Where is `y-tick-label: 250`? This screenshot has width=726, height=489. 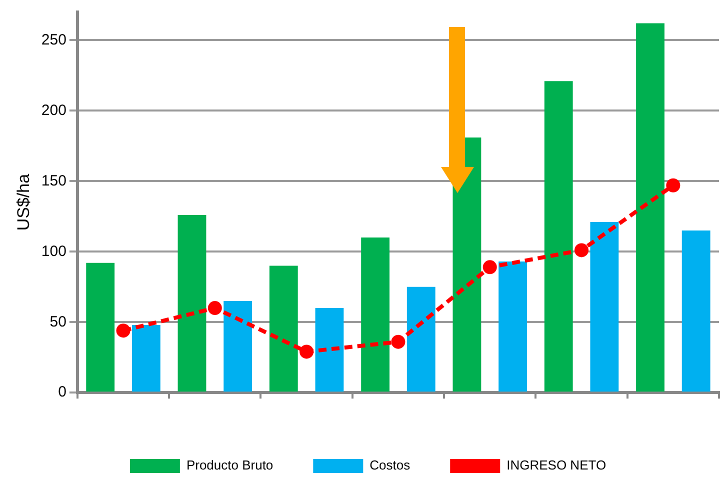
y-tick-label: 250 is located at coordinates (53, 39).